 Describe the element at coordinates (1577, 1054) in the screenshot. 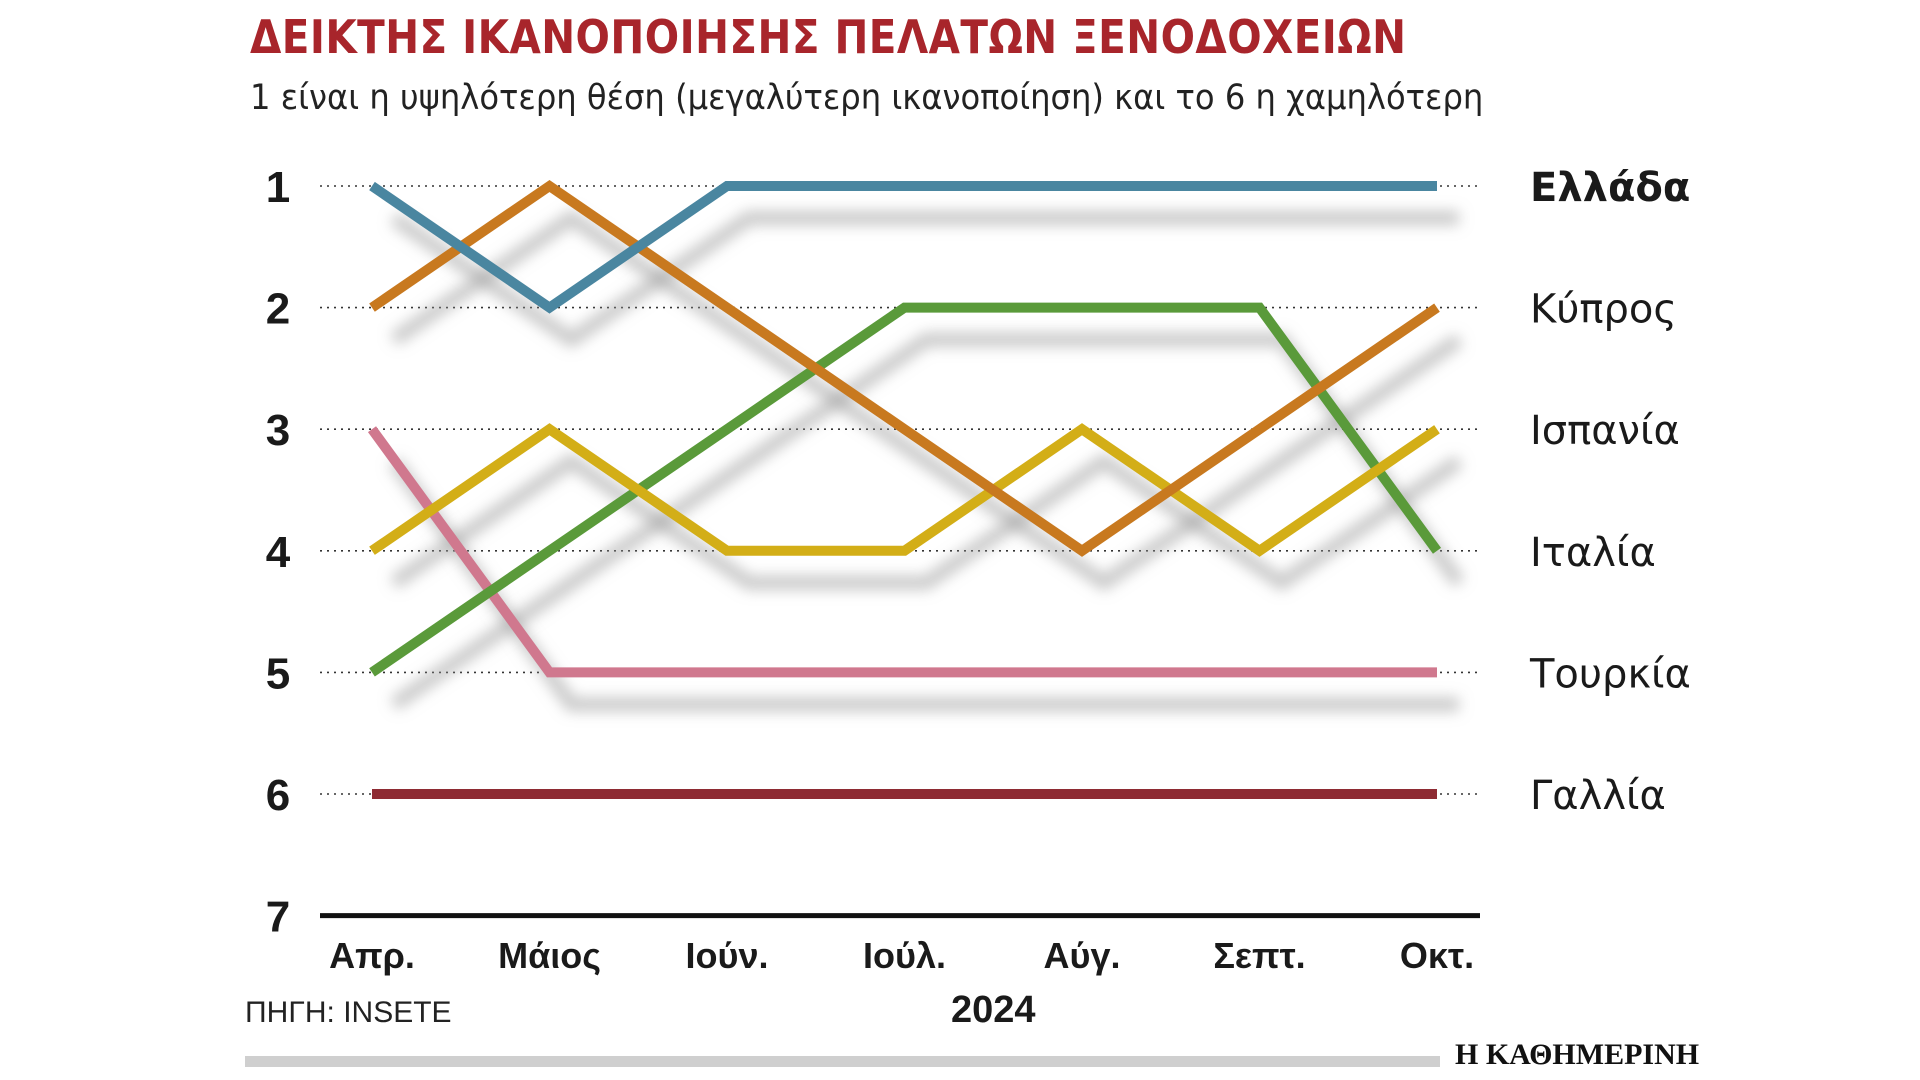

I see `publisher-logo: Η ΚΑΘΗΜΕΡΙΝΗ` at that location.